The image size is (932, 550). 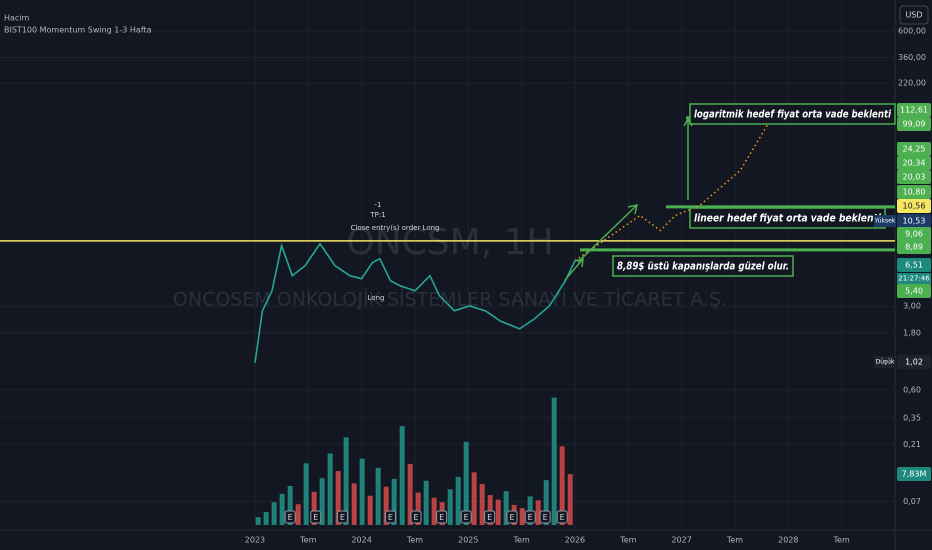 What do you see at coordinates (788, 218) in the screenshot?
I see `annotation: lineer hedef fiyat orta vade beklenti` at bounding box center [788, 218].